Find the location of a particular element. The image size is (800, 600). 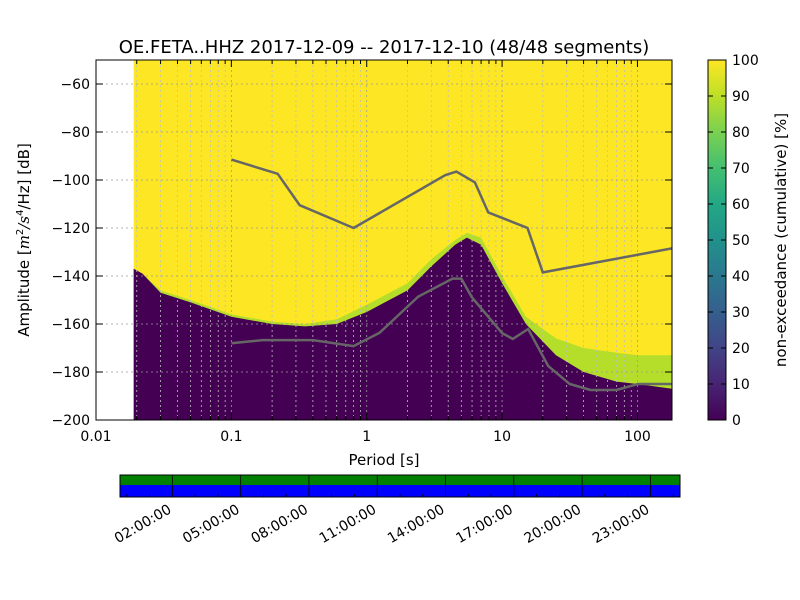

y-tick-label: −60 is located at coordinates (75, 85).